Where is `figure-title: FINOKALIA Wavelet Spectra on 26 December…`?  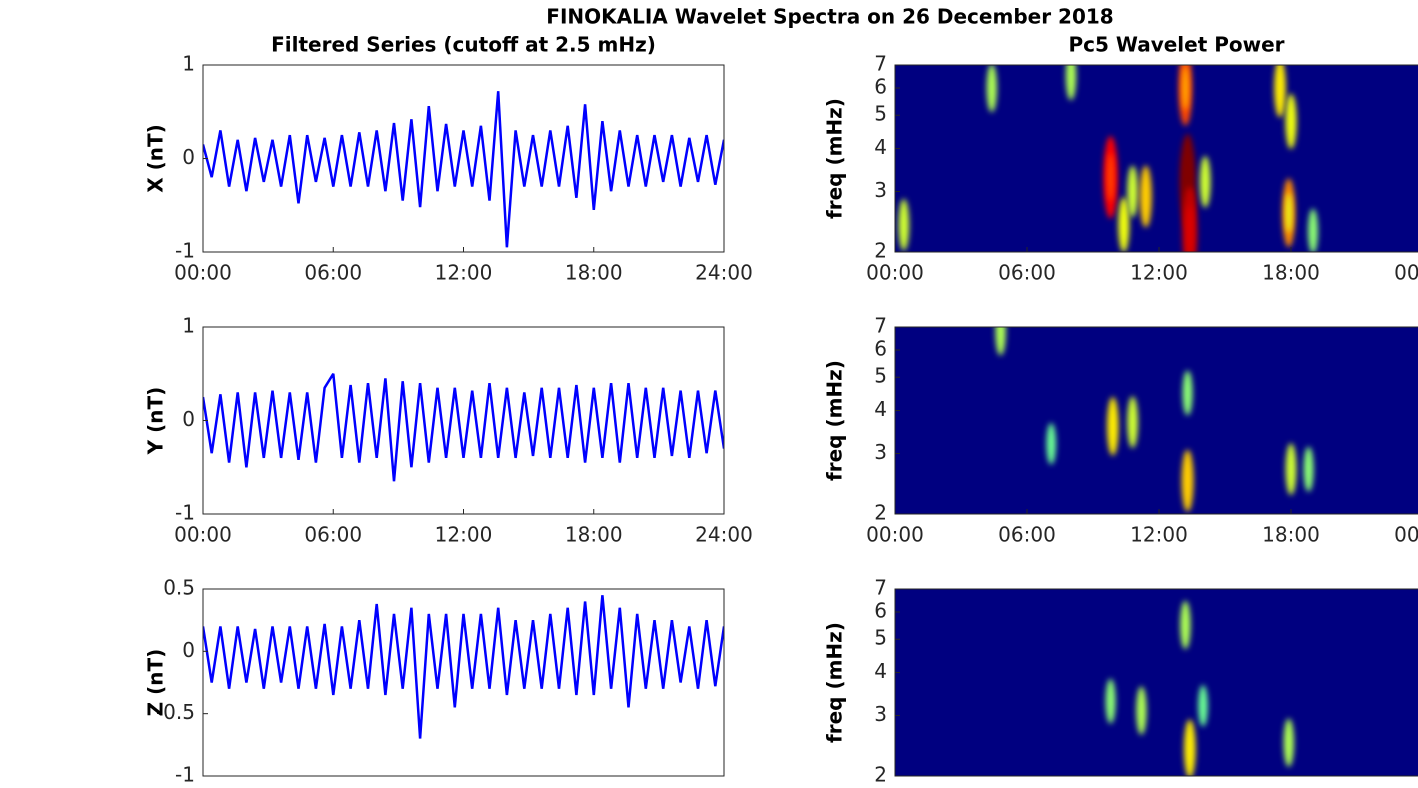
figure-title: FINOKALIA Wavelet Spectra on 26 December… is located at coordinates (829, 17).